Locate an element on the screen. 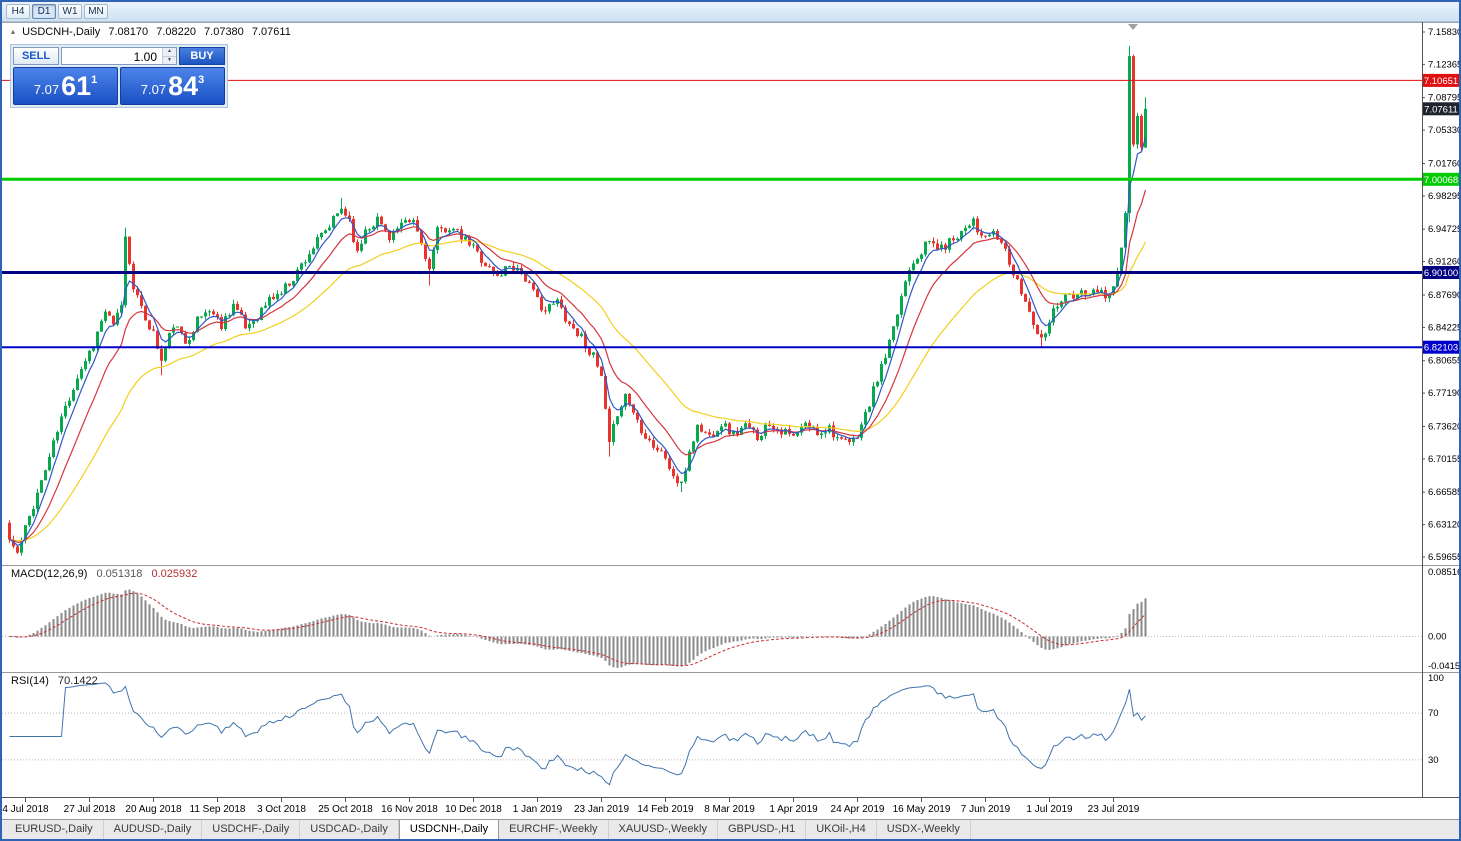  svg-text: 6.63120 is located at coordinates (1443, 525).